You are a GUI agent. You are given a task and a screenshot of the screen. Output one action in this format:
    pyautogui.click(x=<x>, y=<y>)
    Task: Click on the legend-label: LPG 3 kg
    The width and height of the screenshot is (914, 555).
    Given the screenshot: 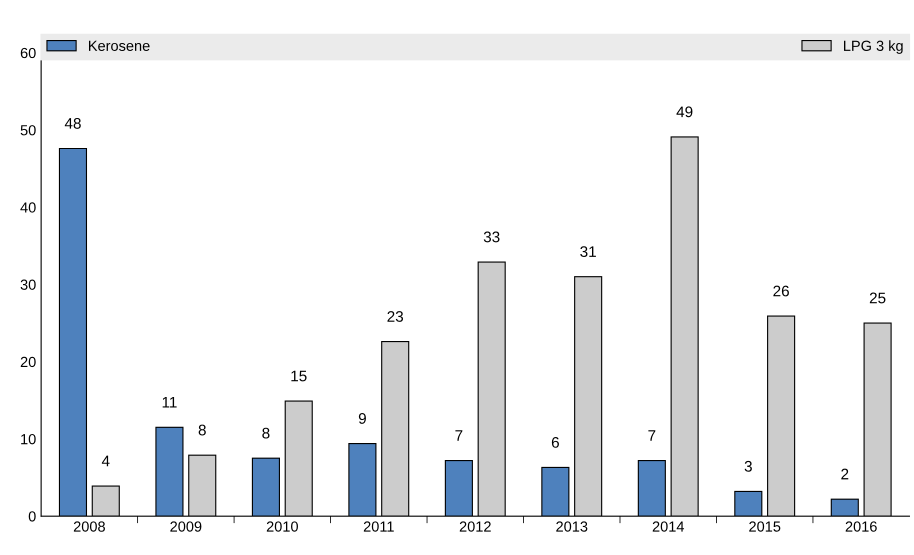 What is the action you would take?
    pyautogui.click(x=873, y=47)
    